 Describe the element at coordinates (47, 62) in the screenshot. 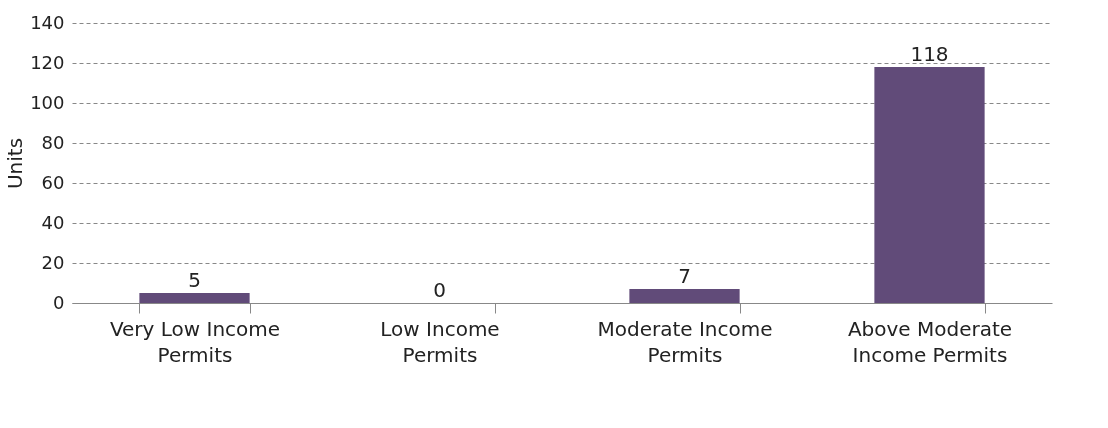

I see `y-tick-label: 120` at that location.